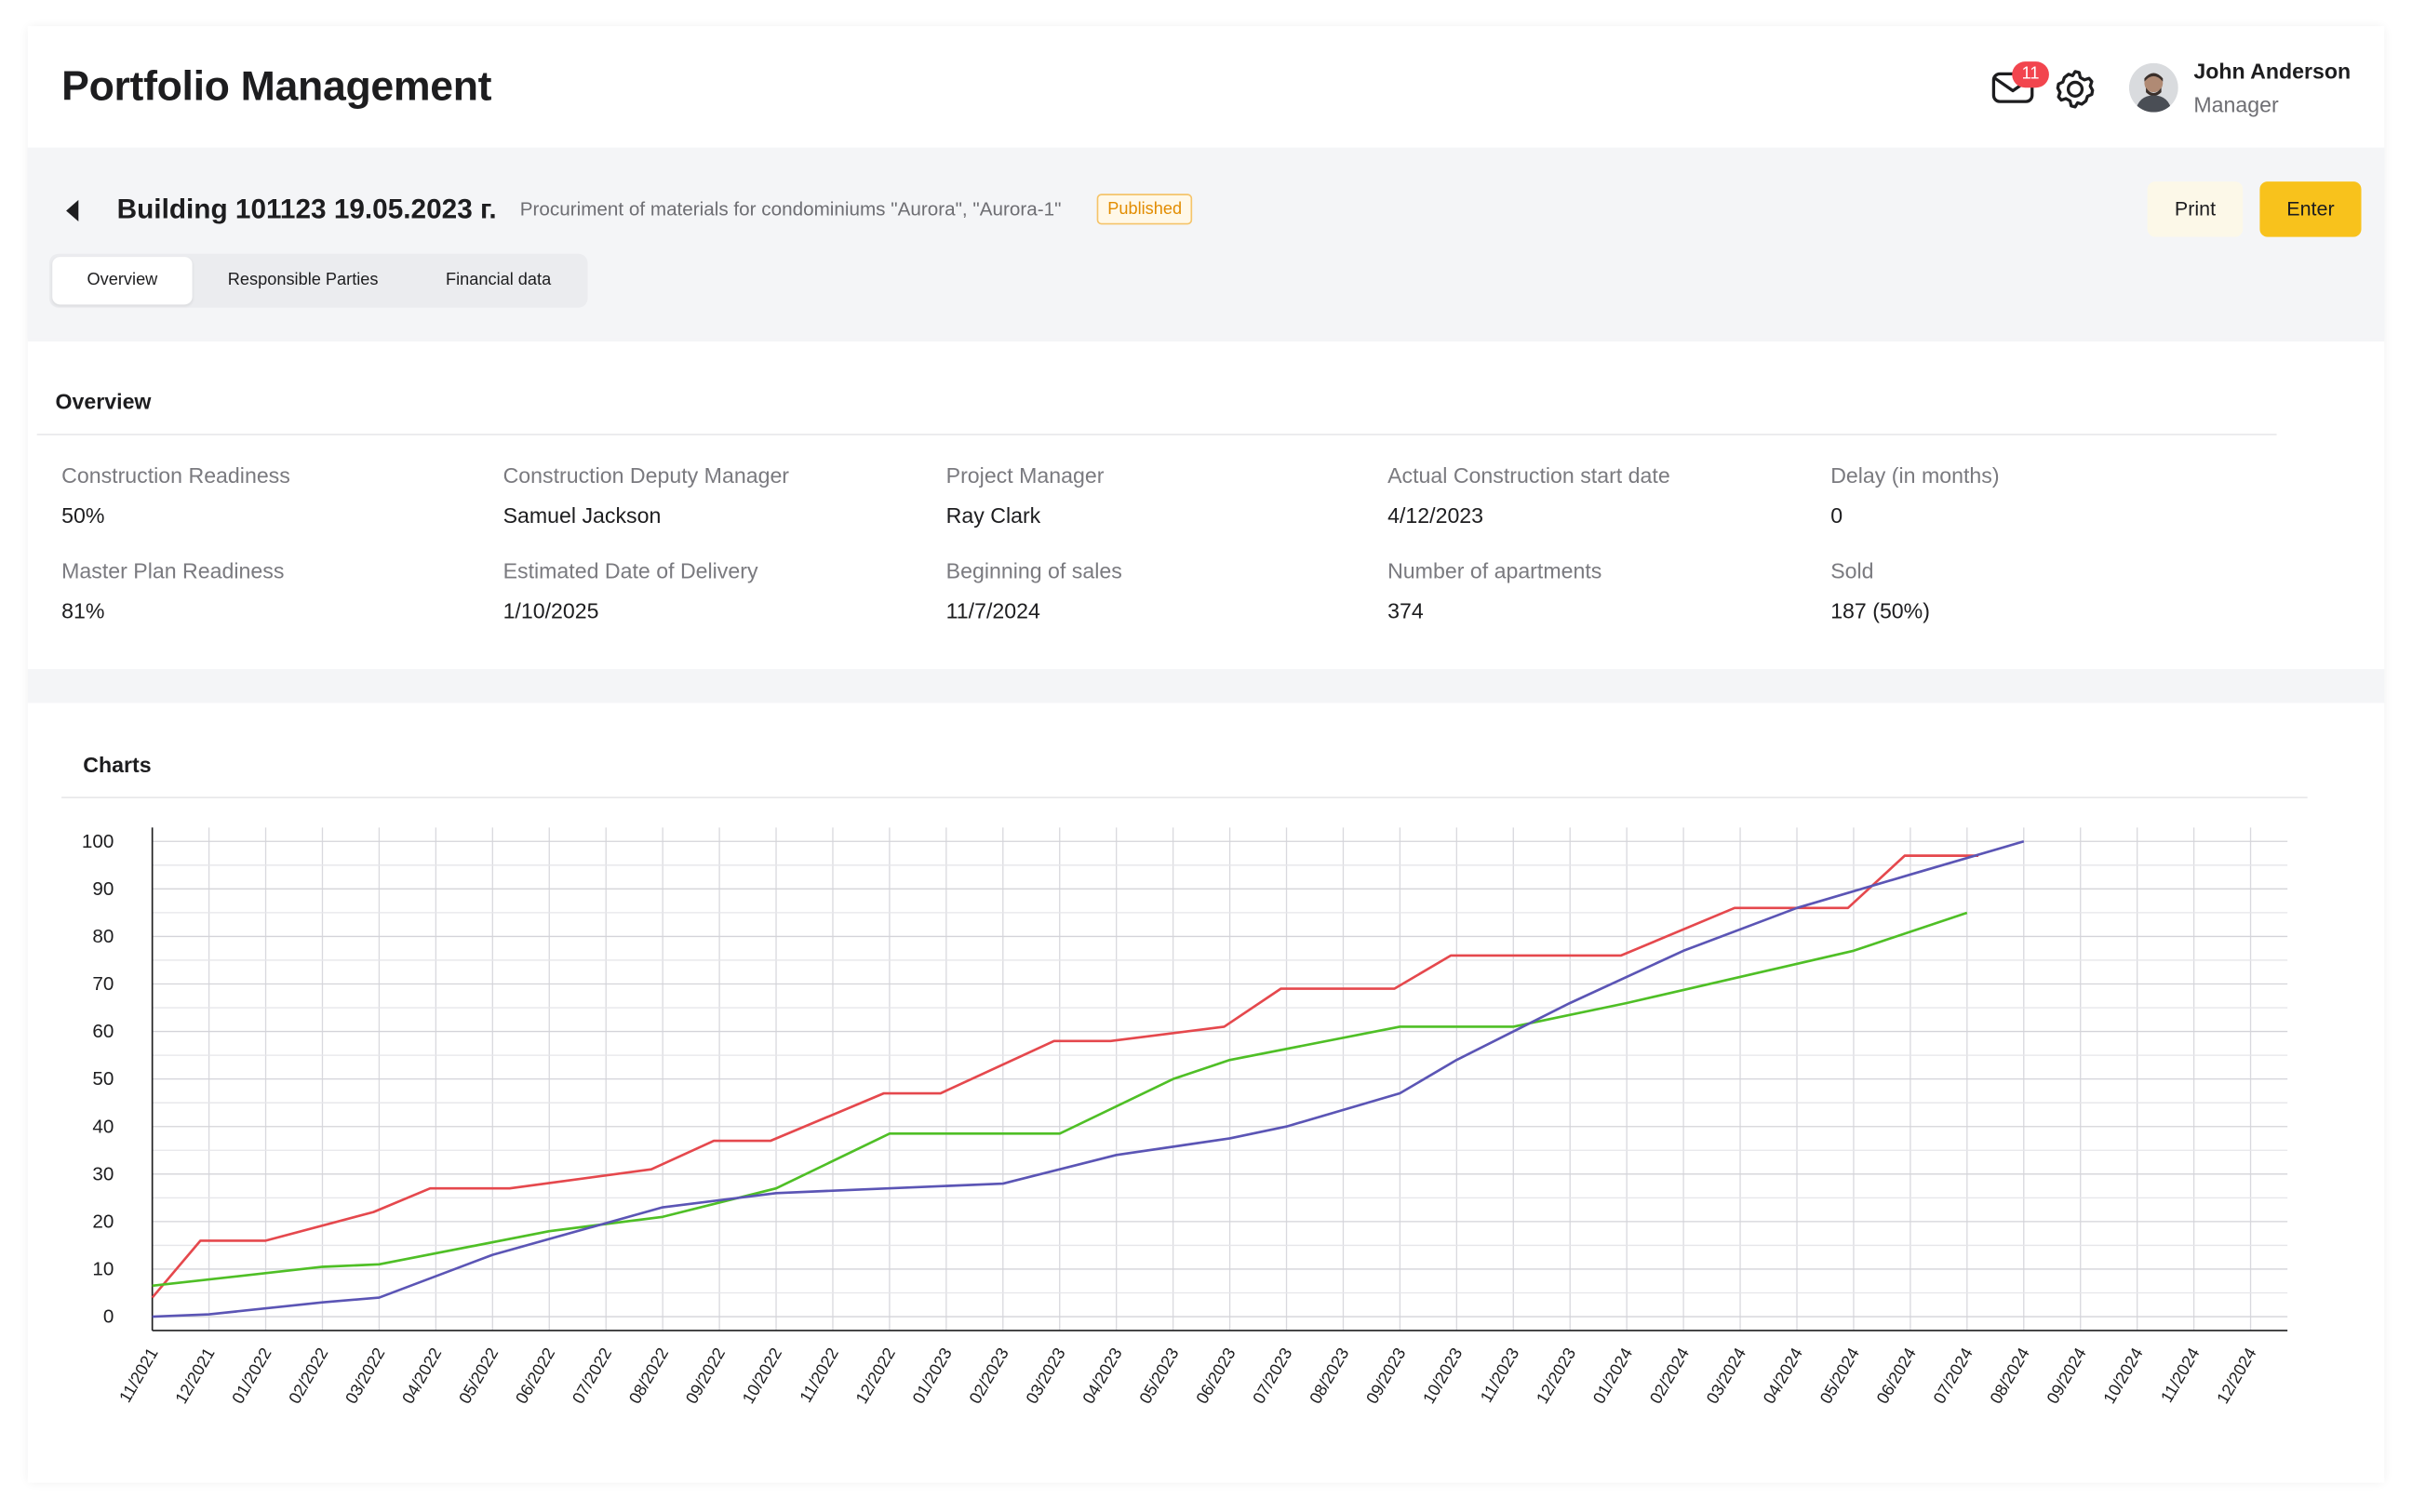 This screenshot has height=1512, width=2412. I want to click on y-tick-label: 90, so click(103, 889).